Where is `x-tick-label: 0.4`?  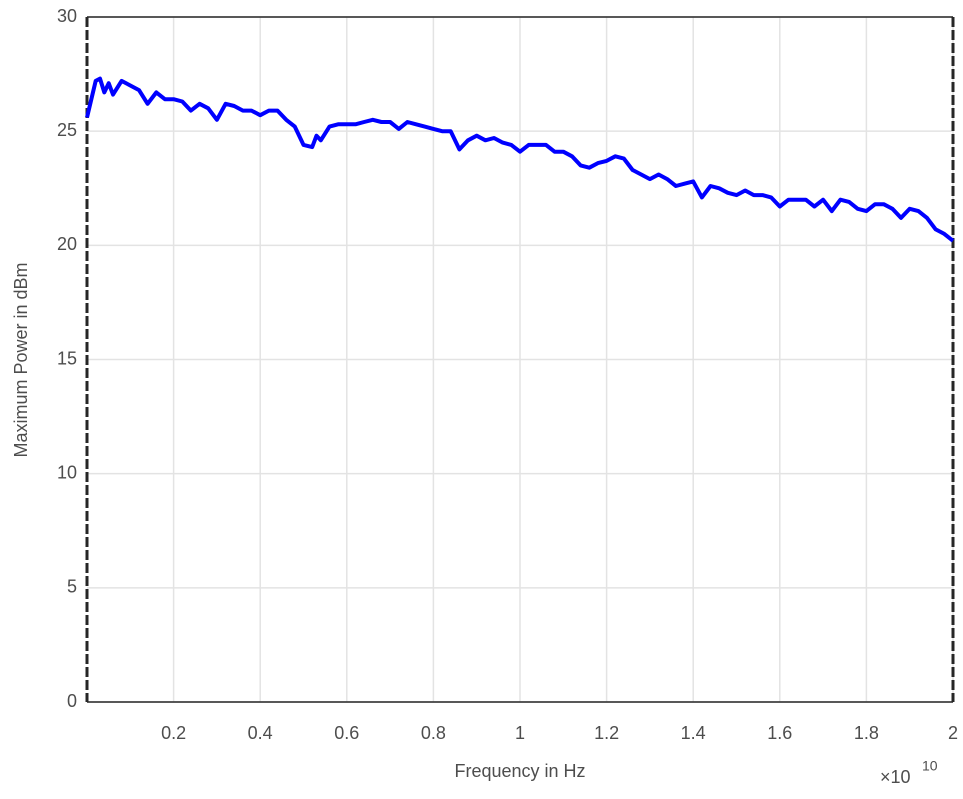 x-tick-label: 0.4 is located at coordinates (260, 733).